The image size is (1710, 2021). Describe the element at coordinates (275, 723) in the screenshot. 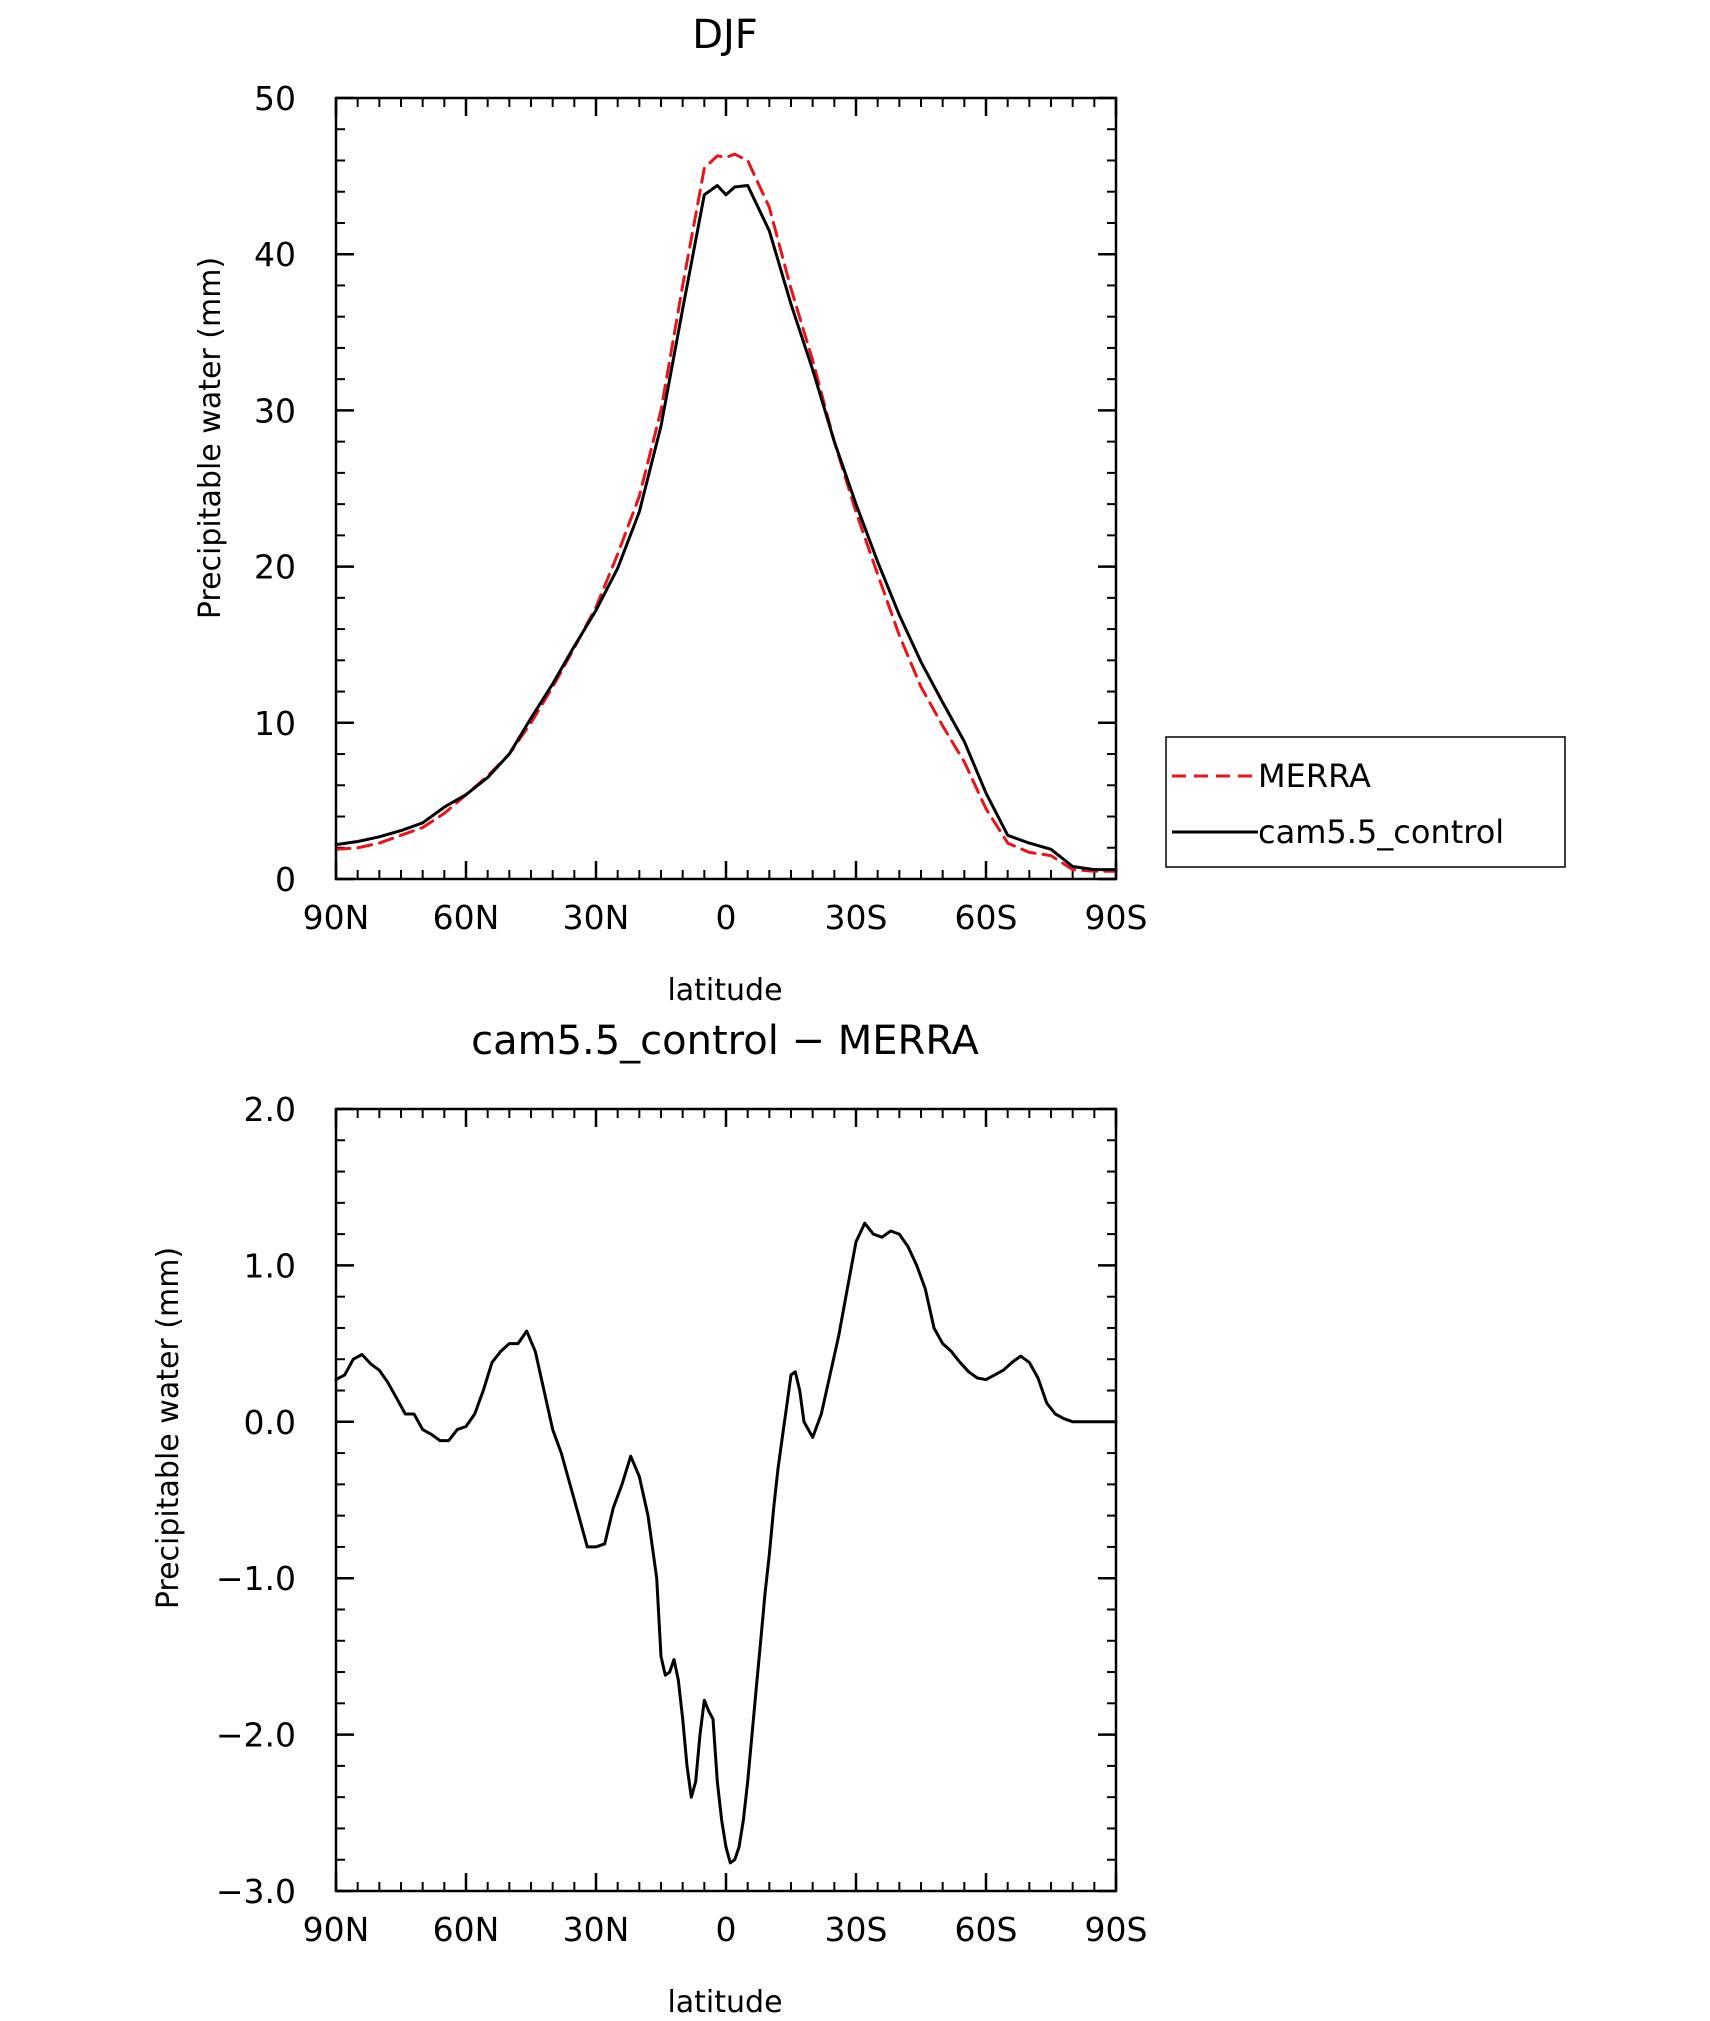

I see `y-tick-label: 10` at that location.